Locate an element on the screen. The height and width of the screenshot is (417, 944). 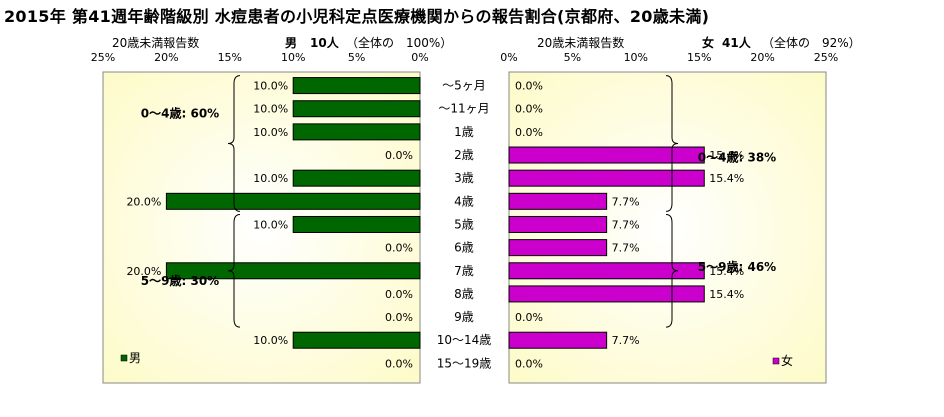
category-label: 8歳 is located at coordinates (464, 294).